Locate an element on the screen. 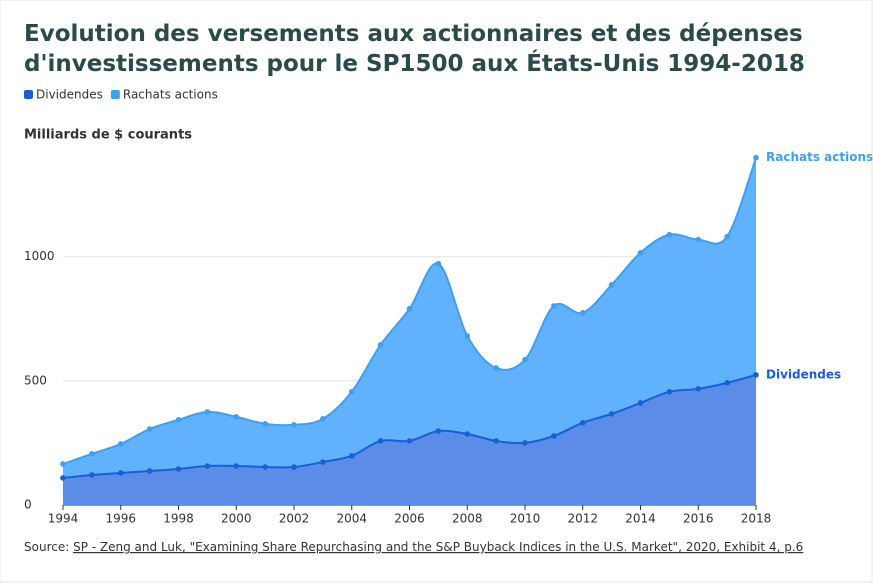  source-label: Source: is located at coordinates (46, 547).